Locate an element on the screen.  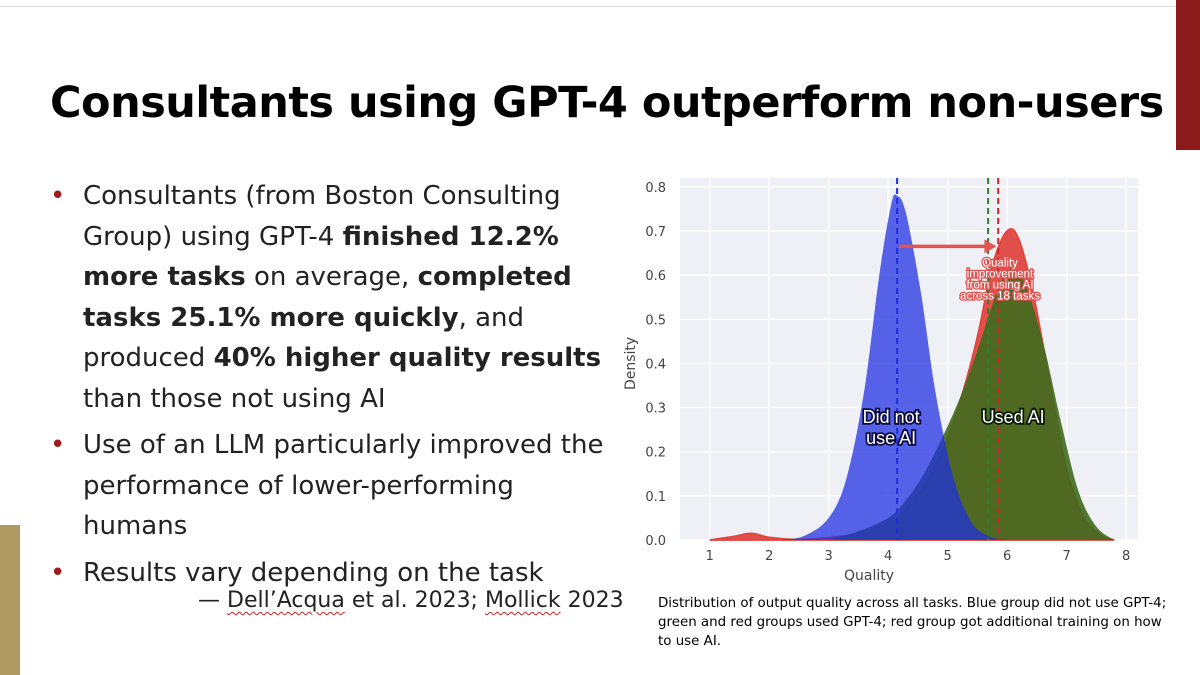
y-tick-label: 0.2 is located at coordinates (655, 453).